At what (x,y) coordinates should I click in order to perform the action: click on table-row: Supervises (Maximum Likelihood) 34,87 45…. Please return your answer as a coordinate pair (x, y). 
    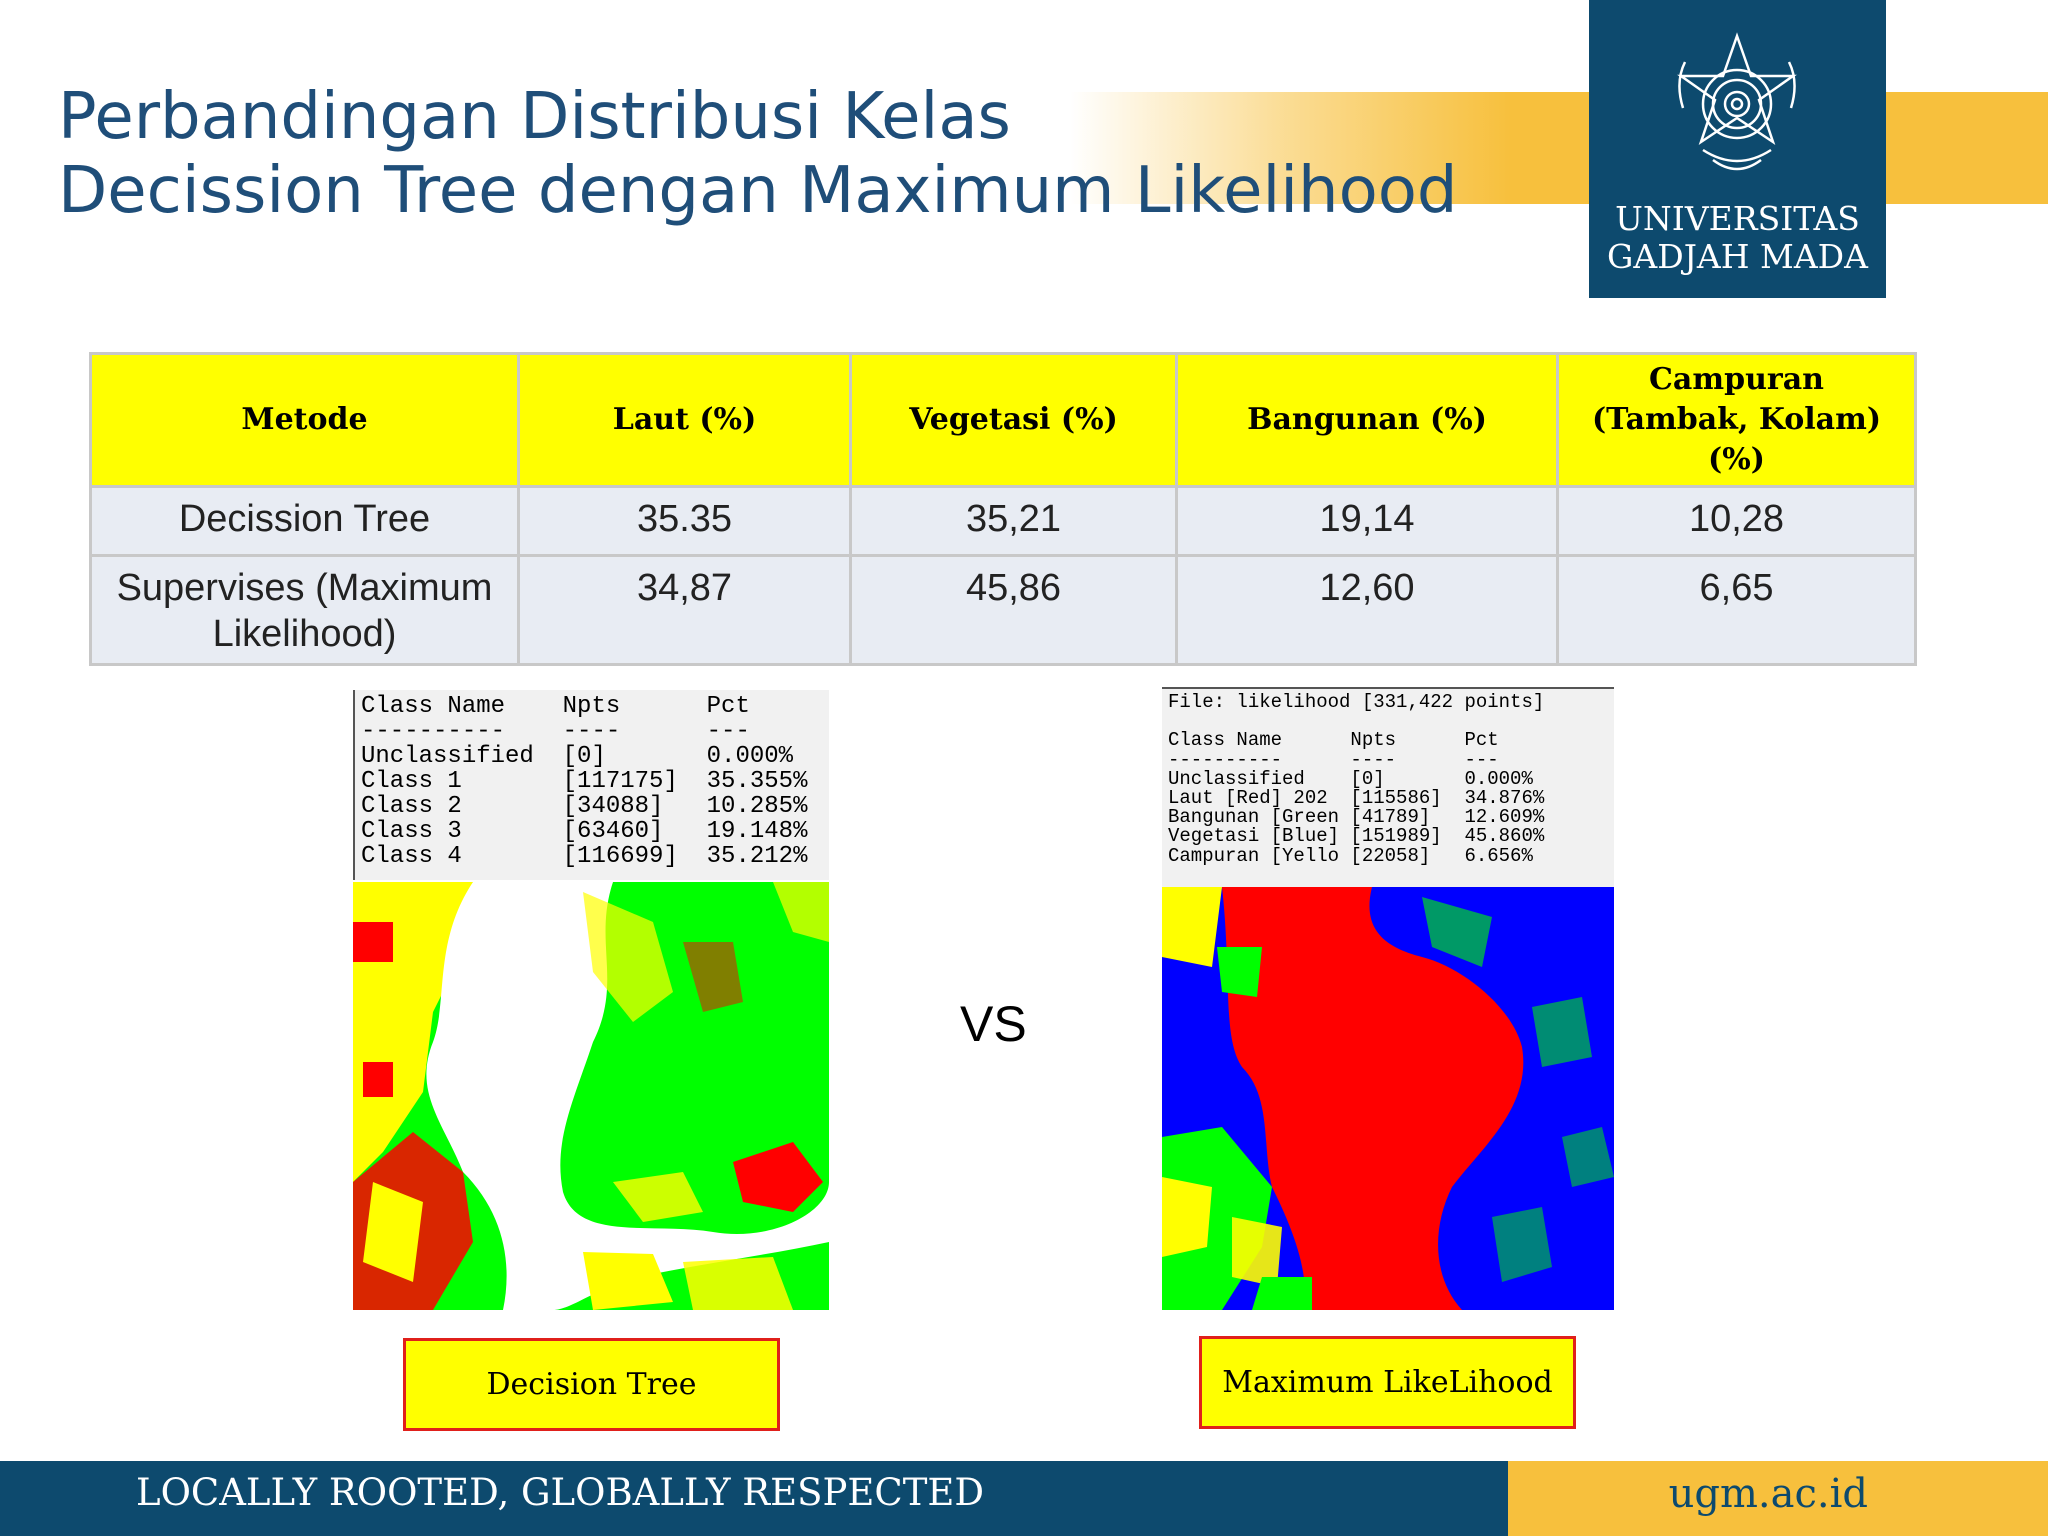
    Looking at the image, I should click on (1003, 610).